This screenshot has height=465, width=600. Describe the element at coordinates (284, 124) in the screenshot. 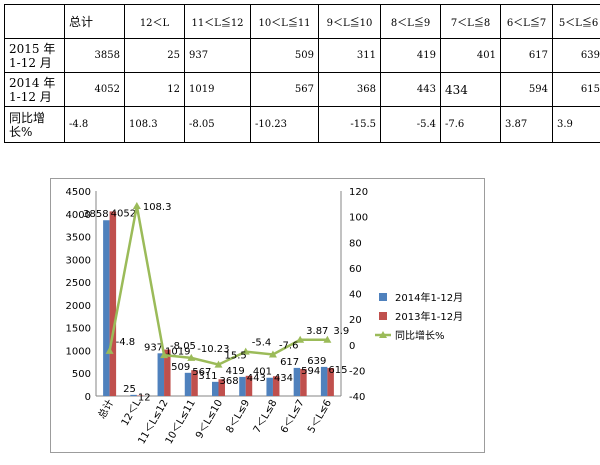

I see `table-cell: -10.23` at that location.